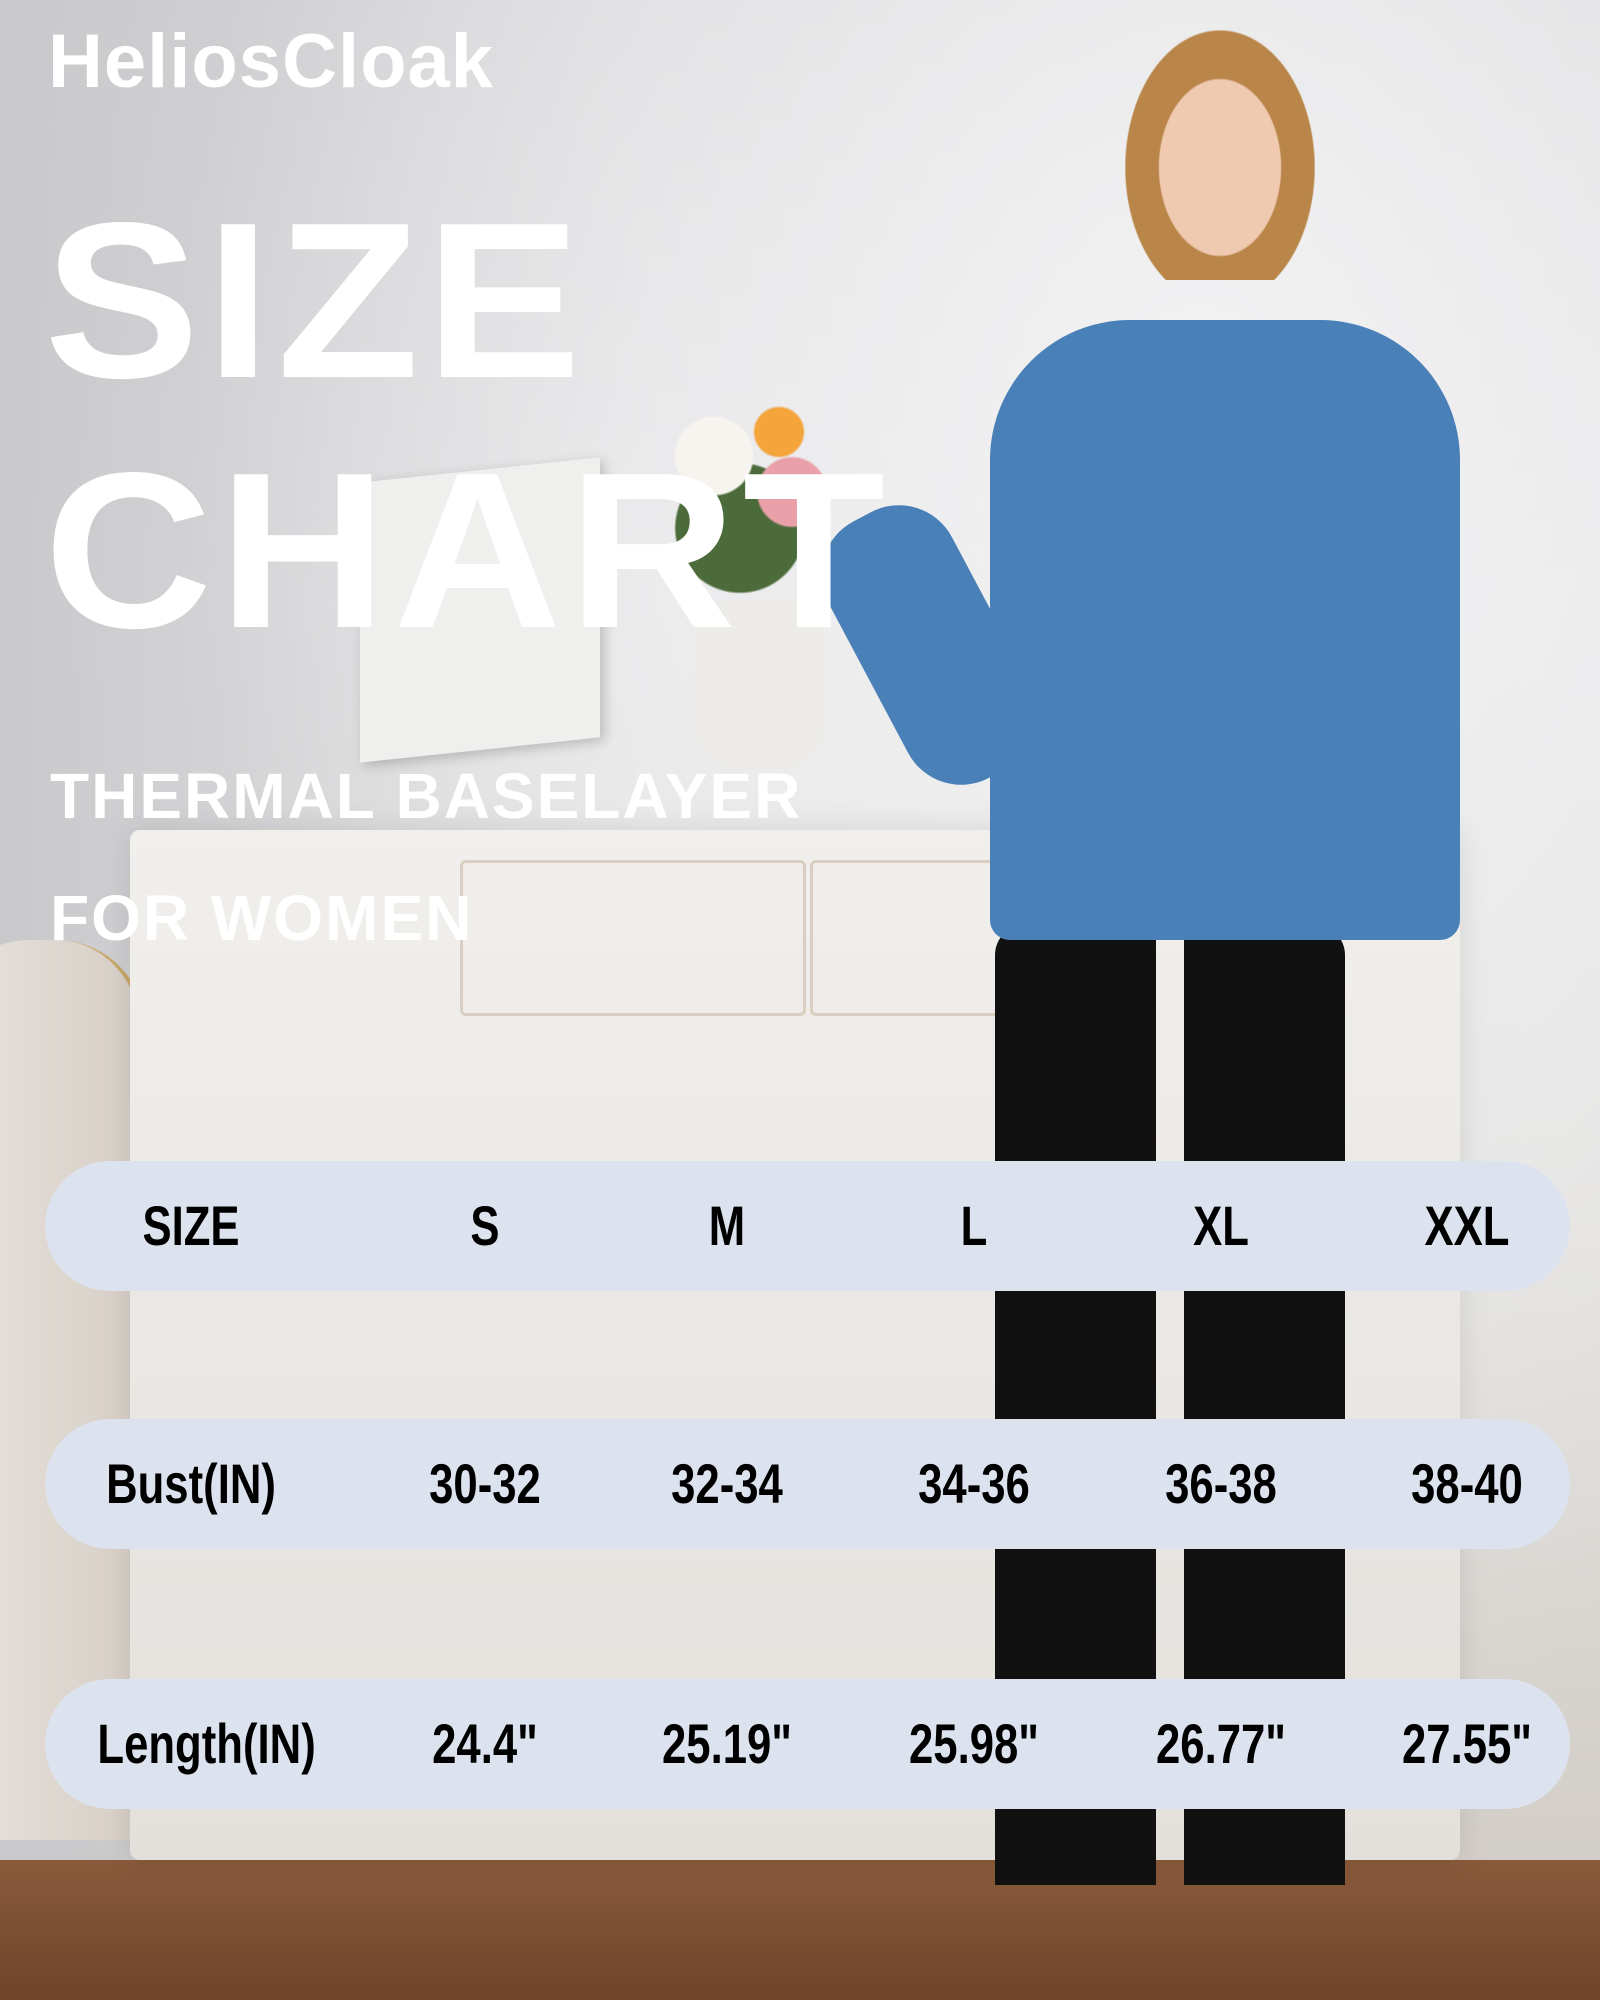 The image size is (1600, 2000). Describe the element at coordinates (727, 1743) in the screenshot. I see `table-cell: 25.19"` at that location.